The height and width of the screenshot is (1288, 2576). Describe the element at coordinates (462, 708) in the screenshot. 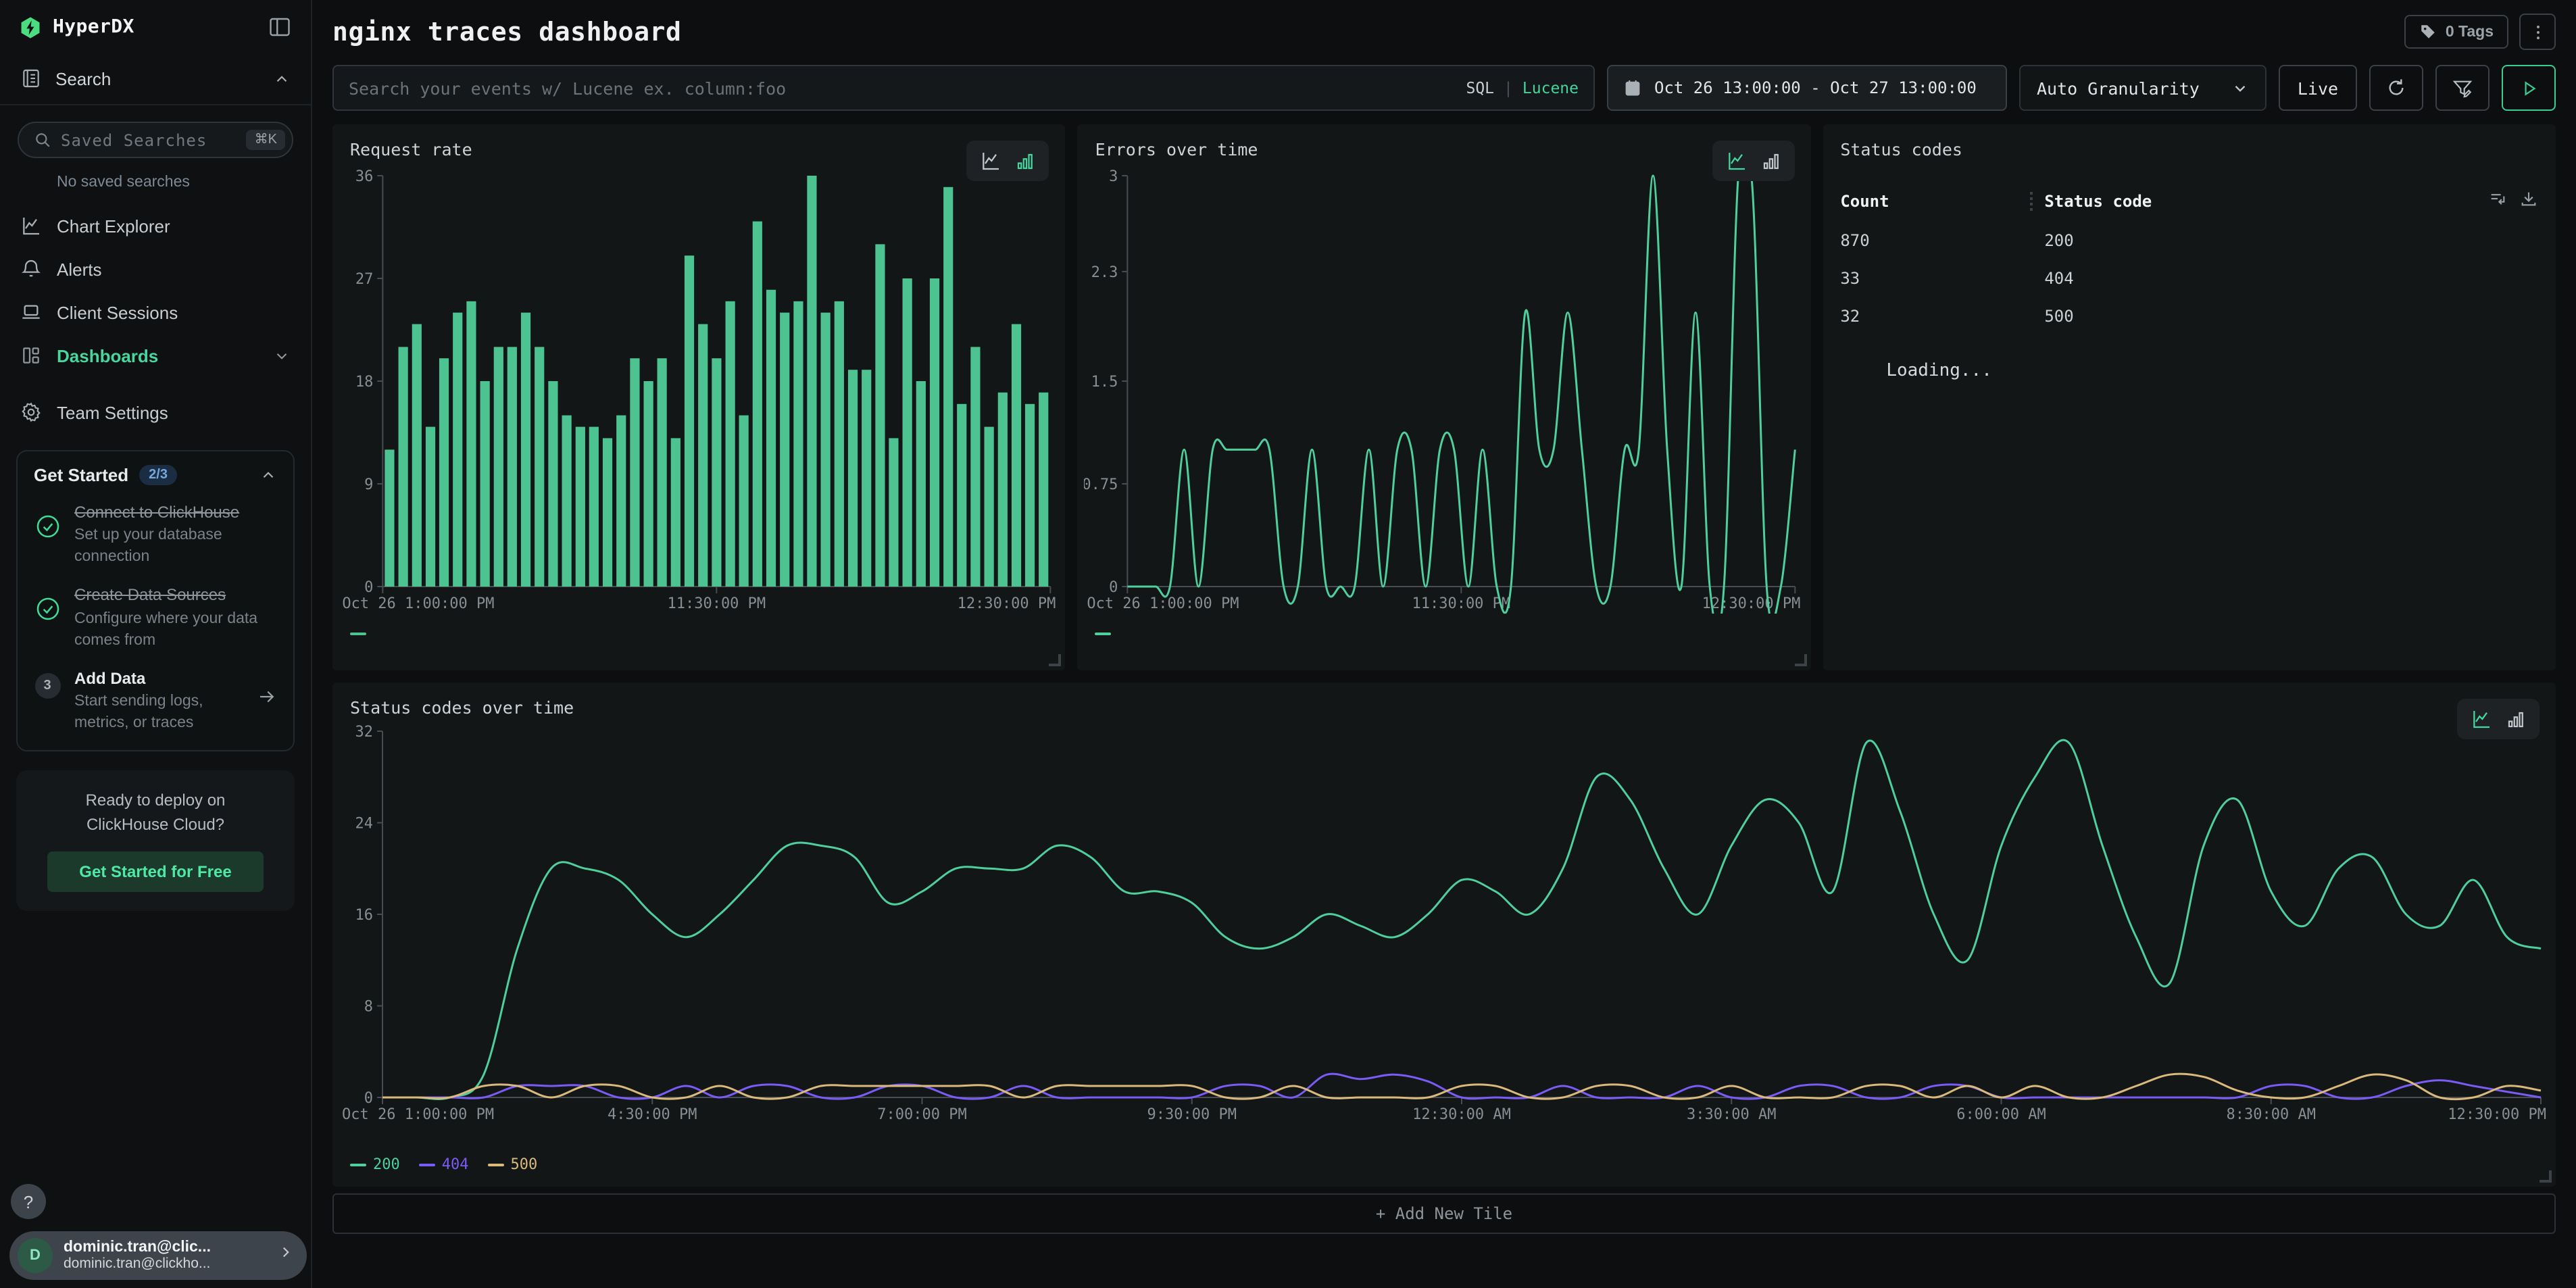

I see `panel-title: Status codes over time` at that location.